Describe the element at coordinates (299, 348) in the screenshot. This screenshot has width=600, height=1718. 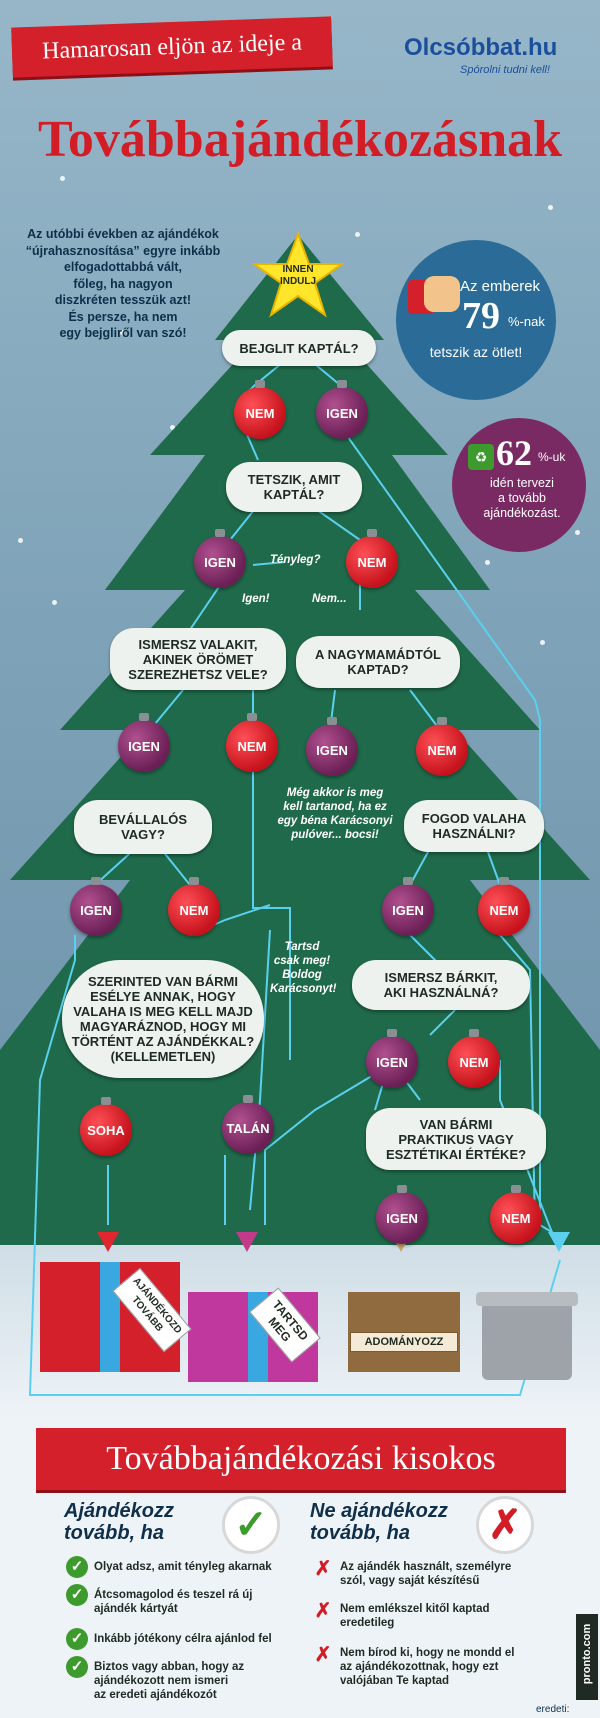
I see `question-bejgli: BEJGLIT KAPTÁL?` at that location.